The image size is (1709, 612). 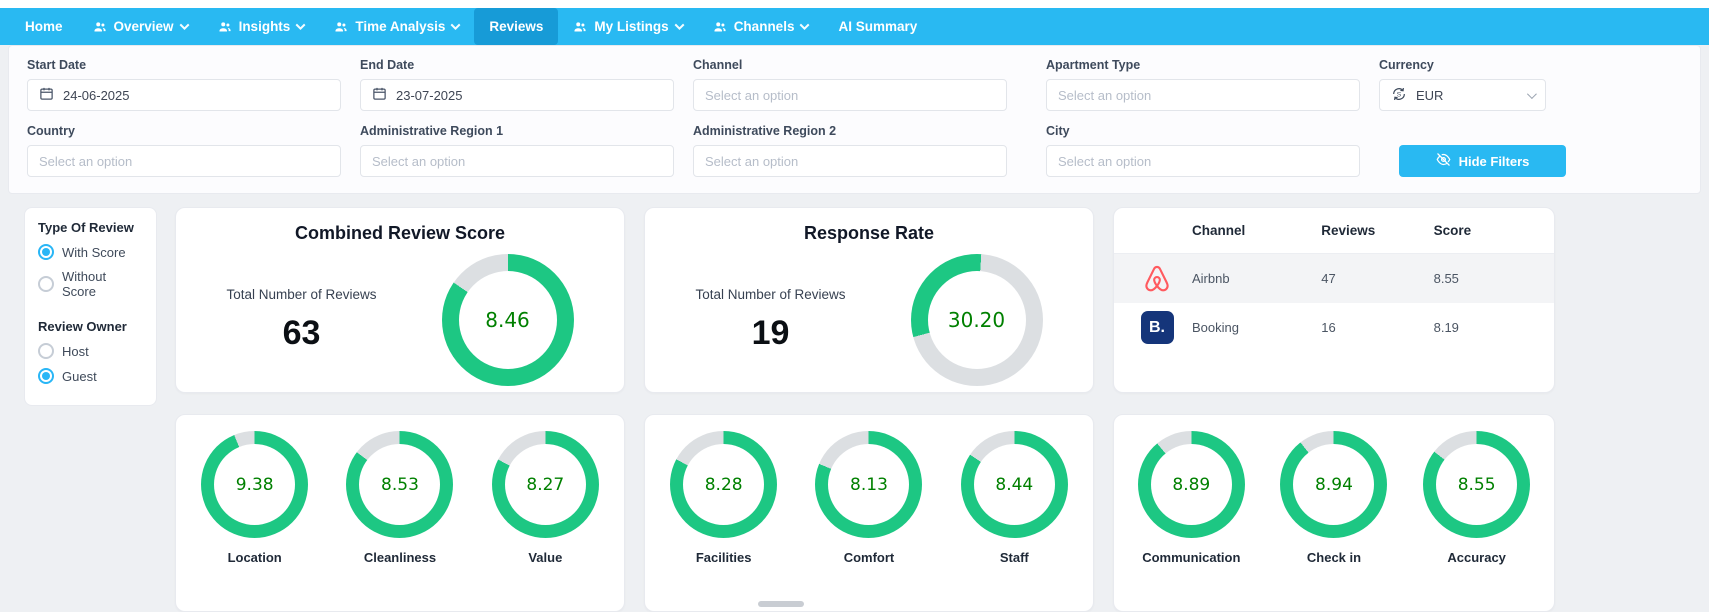 What do you see at coordinates (1256, 278) in the screenshot?
I see `channel-name: Airbnb` at bounding box center [1256, 278].